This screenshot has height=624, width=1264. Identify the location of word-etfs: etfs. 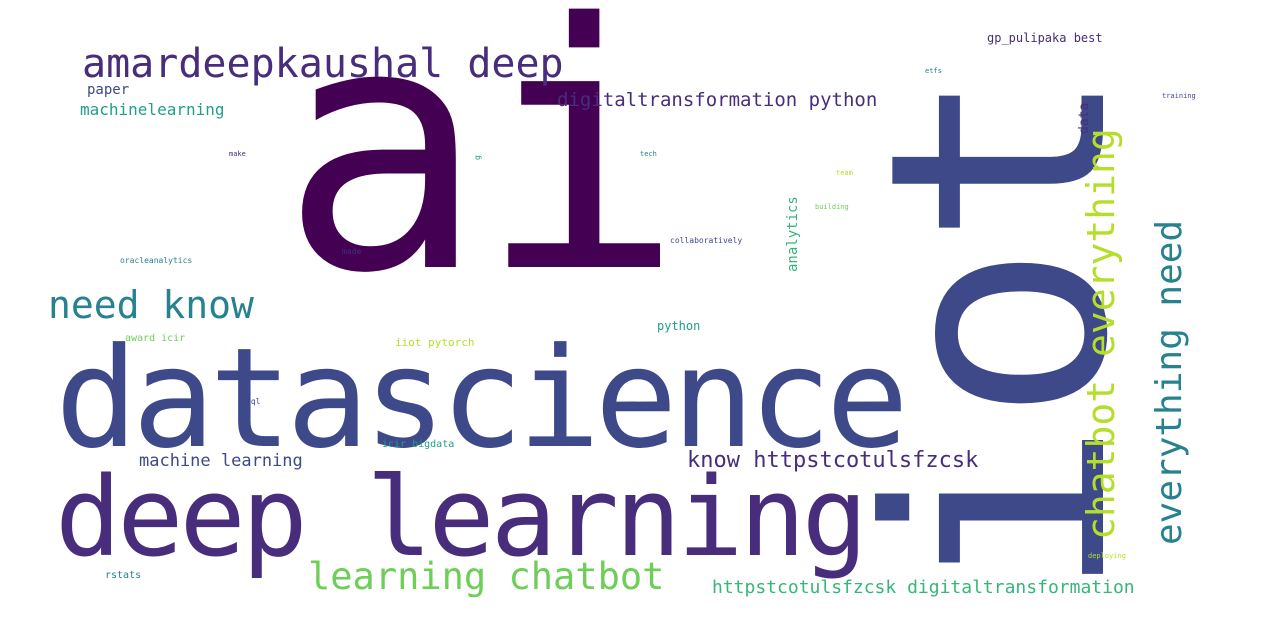
(933, 71).